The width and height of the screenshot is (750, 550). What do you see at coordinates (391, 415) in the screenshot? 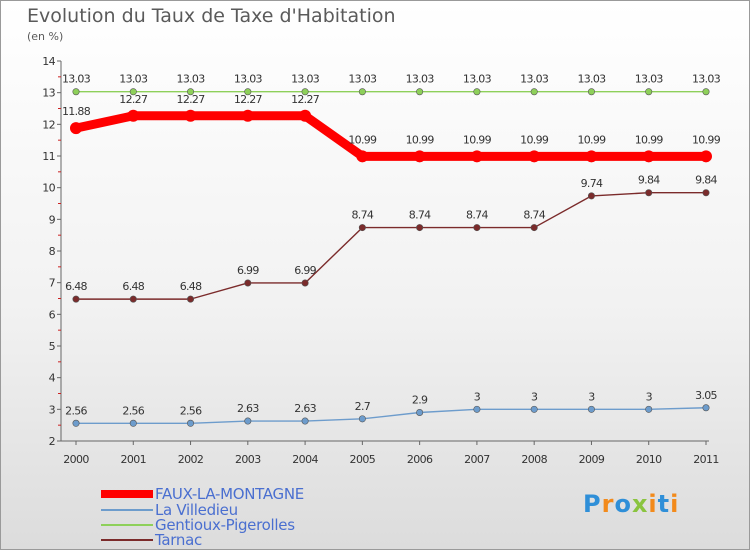
I see `series-line-la-villedieu` at bounding box center [391, 415].